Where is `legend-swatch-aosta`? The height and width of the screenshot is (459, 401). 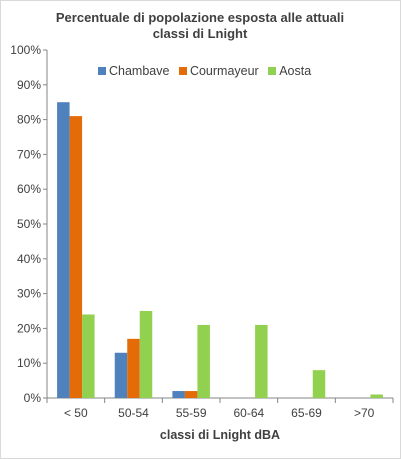
legend-swatch-aosta is located at coordinates (272, 71).